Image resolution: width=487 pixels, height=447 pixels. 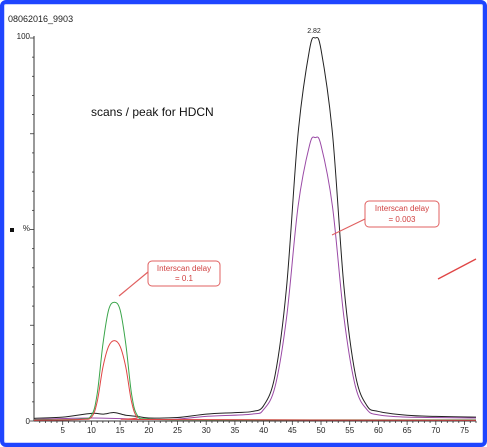 I want to click on callout-left-line1: Interscan delay, so click(x=184, y=268).